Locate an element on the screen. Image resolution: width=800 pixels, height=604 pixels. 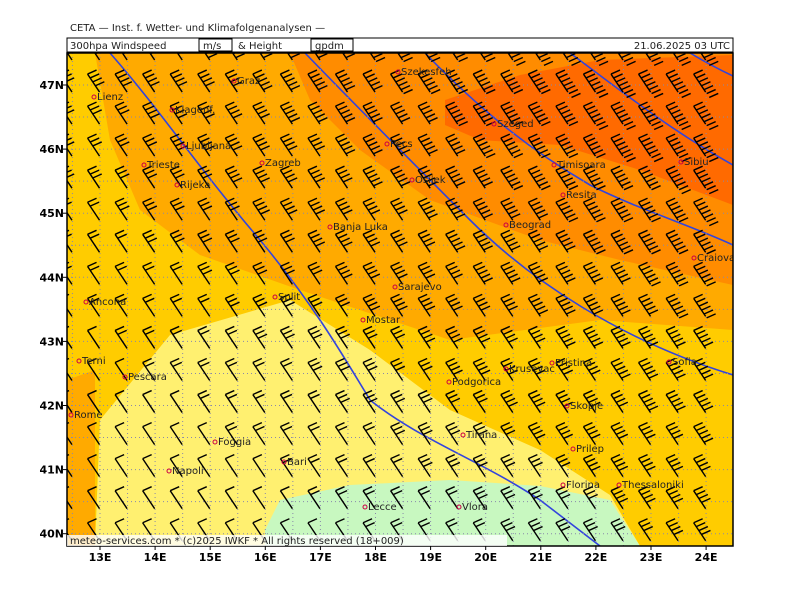
city-label: Pristina is located at coordinates (573, 363).